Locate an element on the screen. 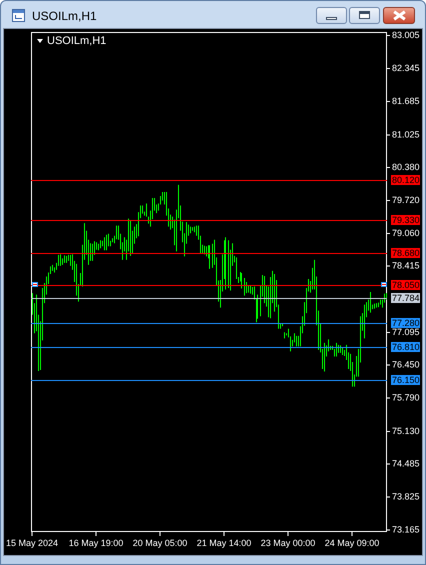  ref-line-label: 78.680 is located at coordinates (406, 253).